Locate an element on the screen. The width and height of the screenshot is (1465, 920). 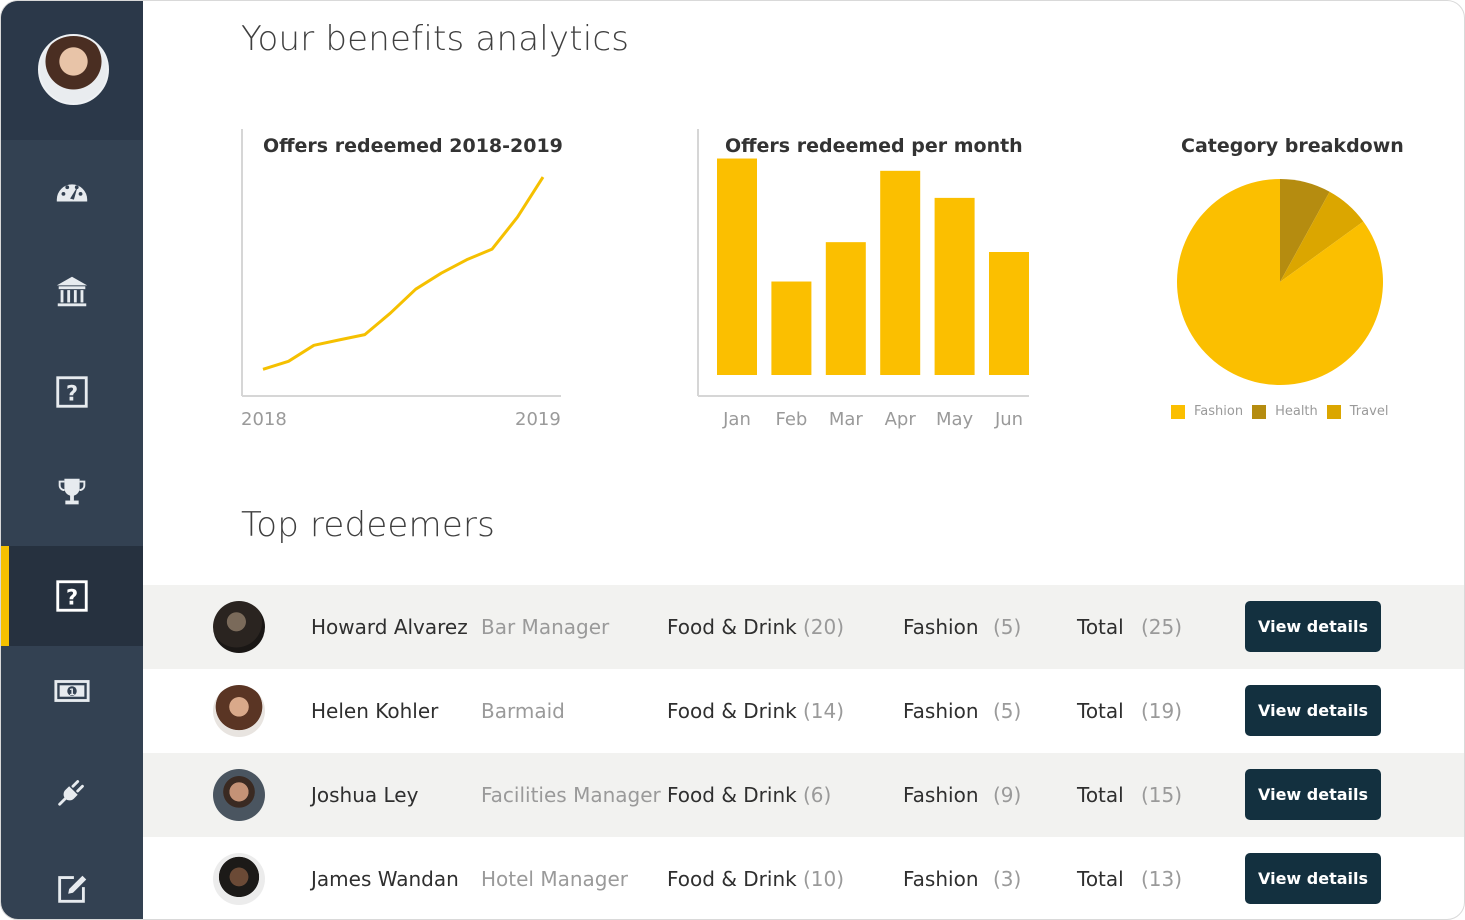
legend-label-health: Health is located at coordinates (1296, 411).